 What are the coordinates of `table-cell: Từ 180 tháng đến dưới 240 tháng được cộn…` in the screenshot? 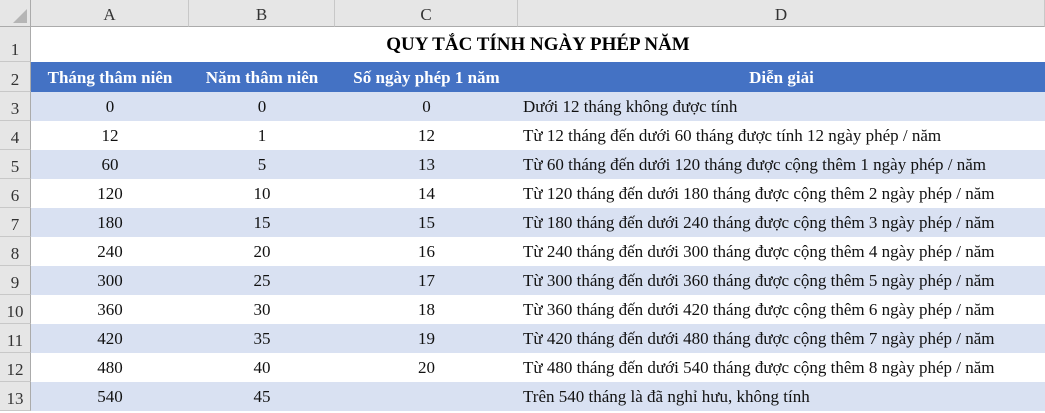 It's located at (759, 222).